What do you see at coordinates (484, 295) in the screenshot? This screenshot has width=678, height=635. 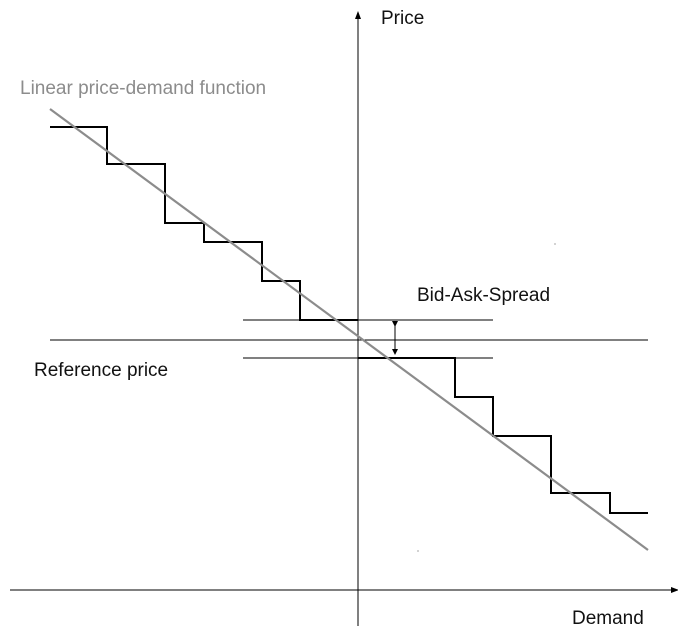 I see `spread-label: Bid-Ask-Spread` at bounding box center [484, 295].